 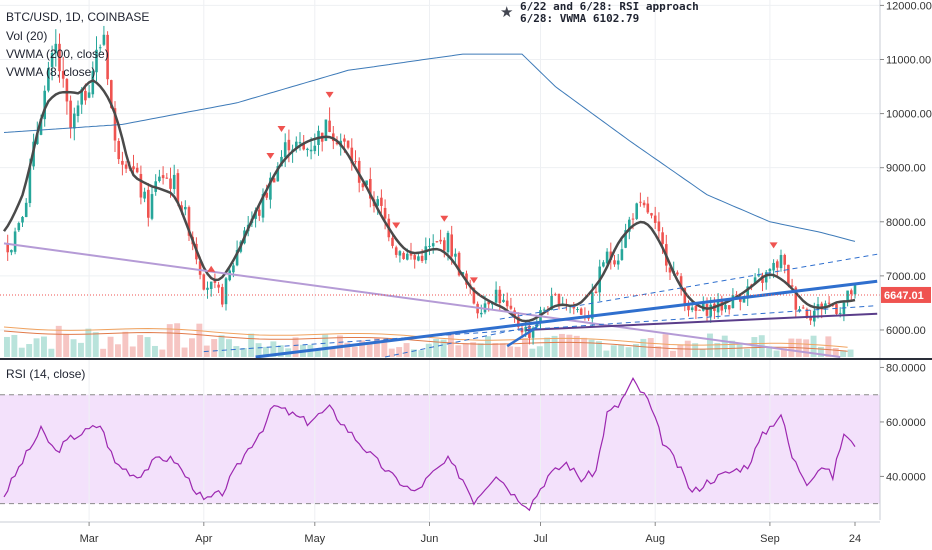 I want to click on last-price-label: 6647.01, so click(x=904, y=296).